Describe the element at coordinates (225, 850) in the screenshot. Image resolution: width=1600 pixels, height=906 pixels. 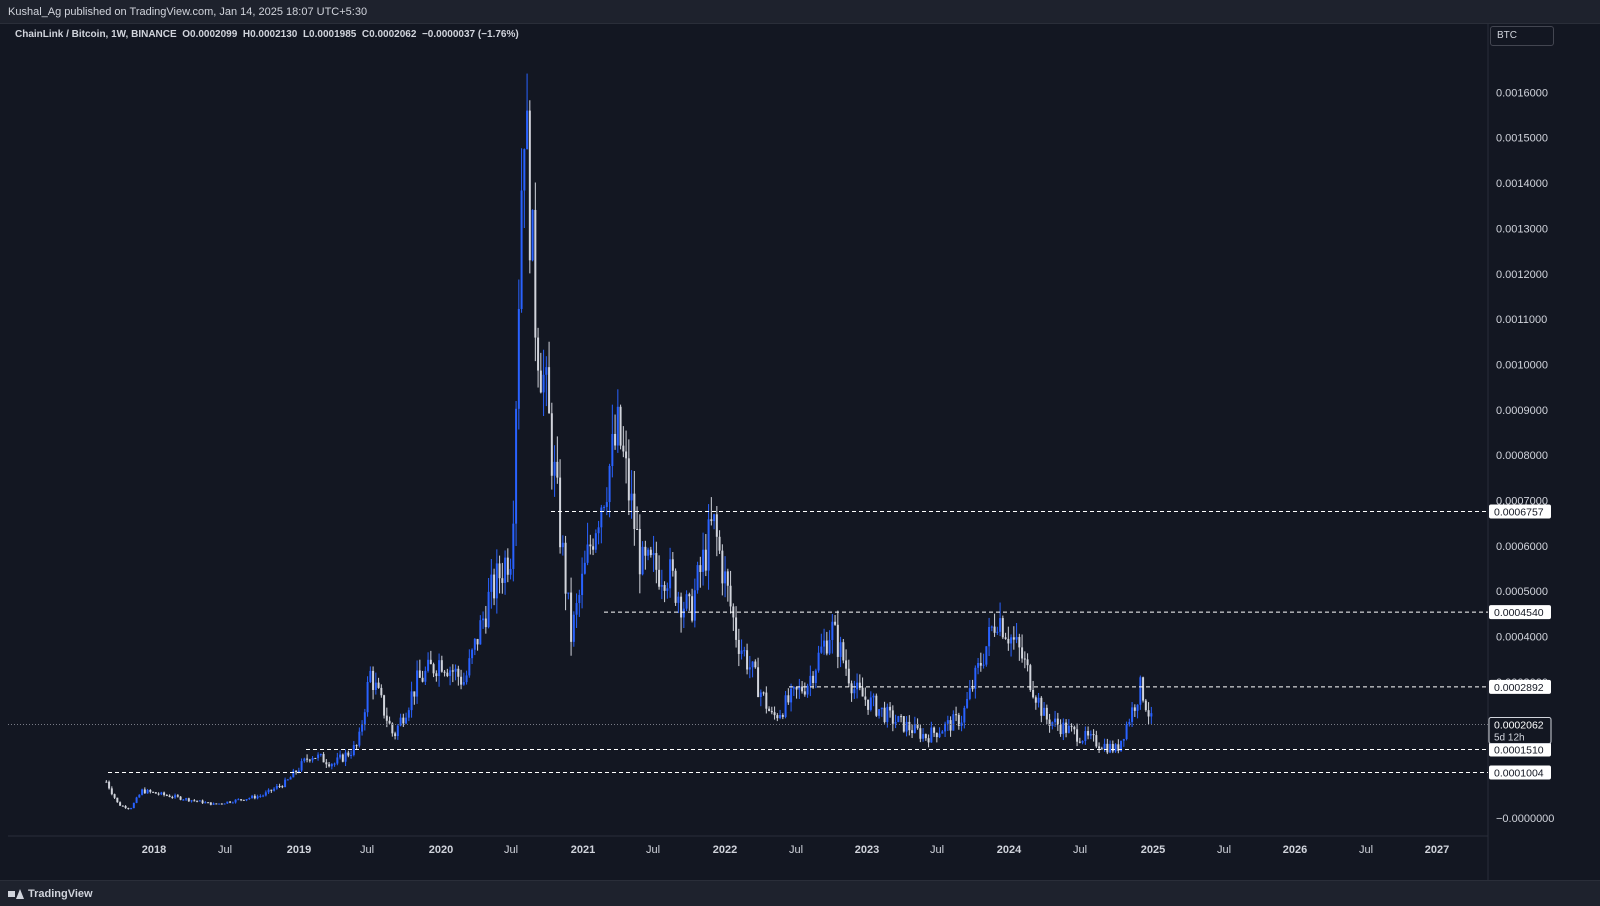
I see `x-tick-label: Jul` at that location.